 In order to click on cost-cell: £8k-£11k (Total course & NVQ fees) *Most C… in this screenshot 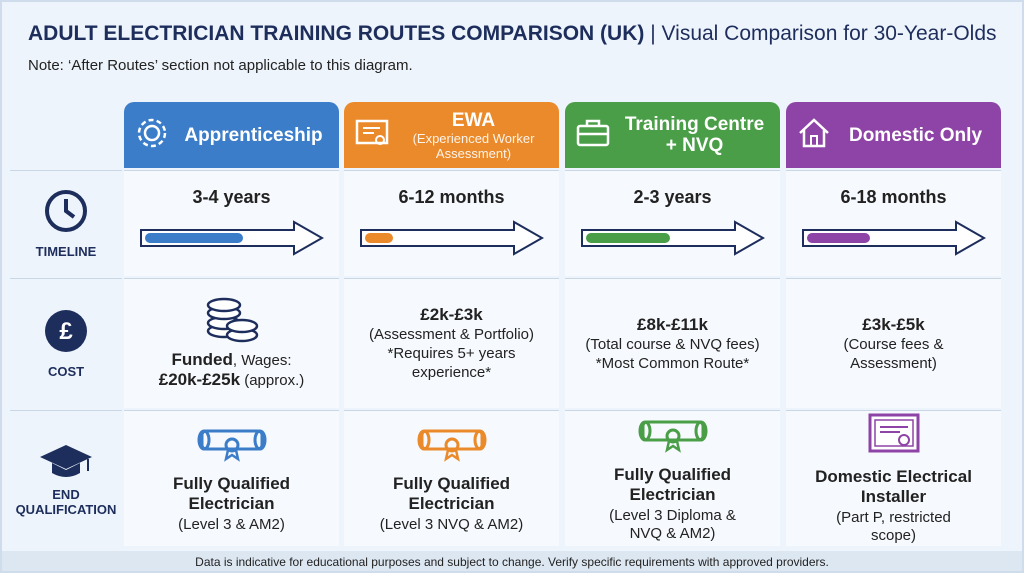, I will do `click(672, 343)`.